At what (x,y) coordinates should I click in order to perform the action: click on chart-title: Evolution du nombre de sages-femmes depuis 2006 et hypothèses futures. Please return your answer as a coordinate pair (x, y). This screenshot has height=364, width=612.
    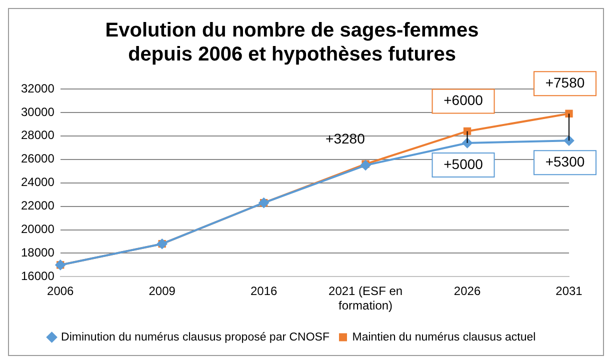
    Looking at the image, I should click on (292, 43).